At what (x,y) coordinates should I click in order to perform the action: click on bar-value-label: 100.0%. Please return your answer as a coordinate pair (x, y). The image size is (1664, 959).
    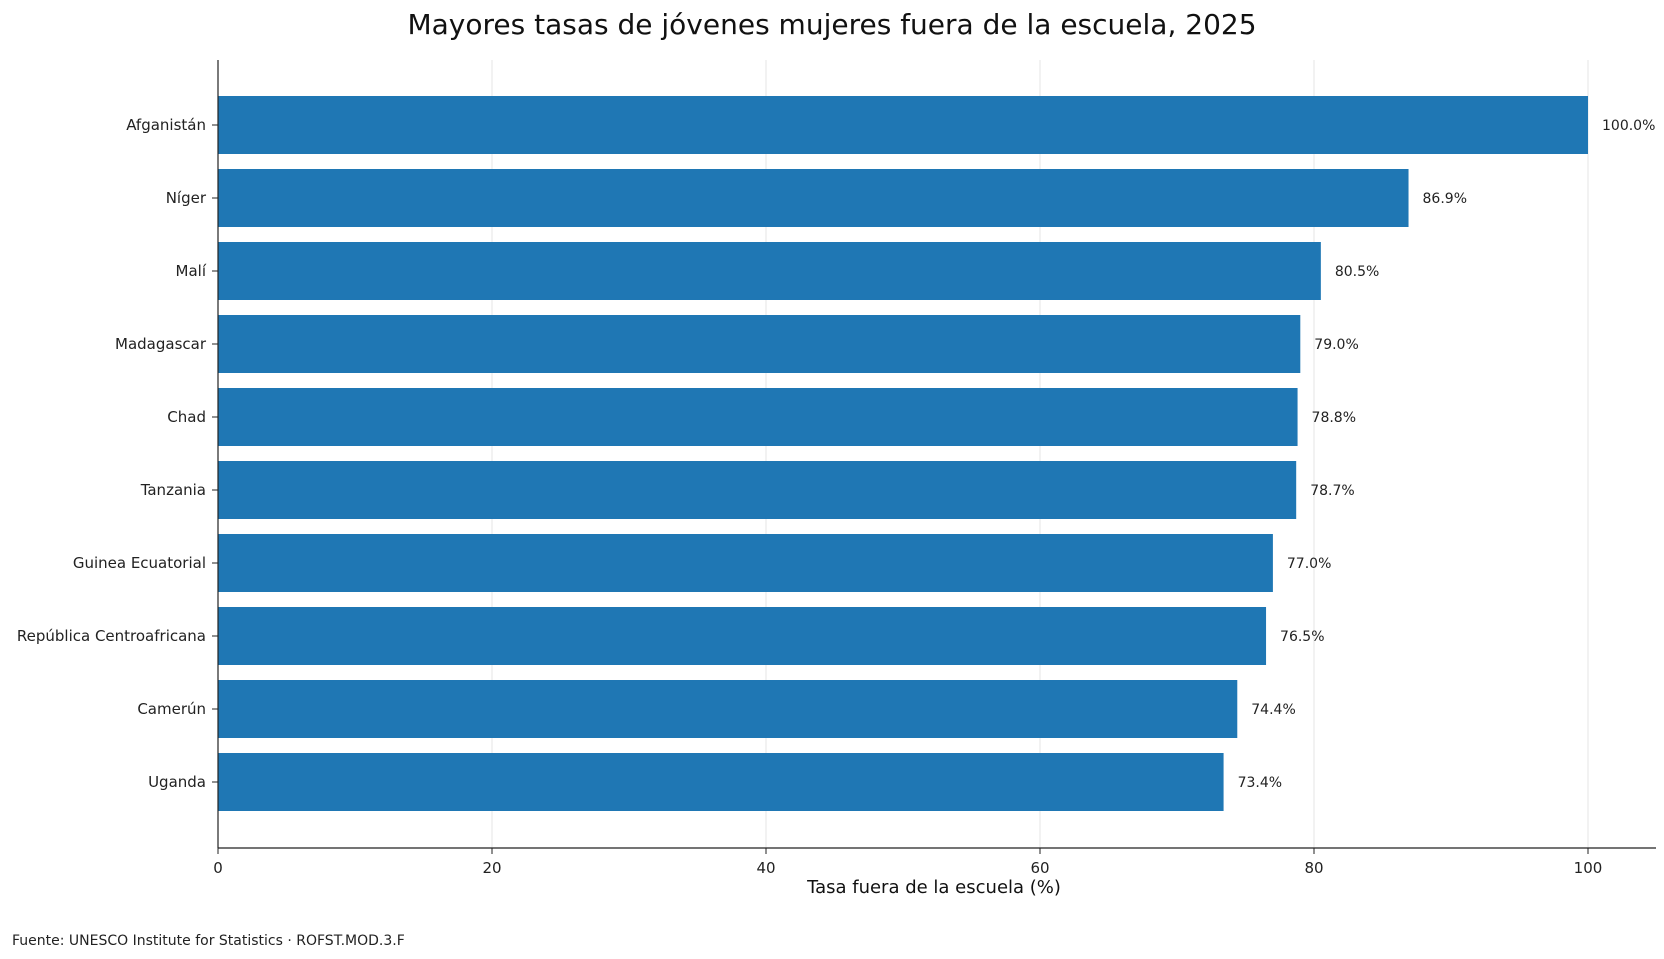
    Looking at the image, I should click on (1628, 126).